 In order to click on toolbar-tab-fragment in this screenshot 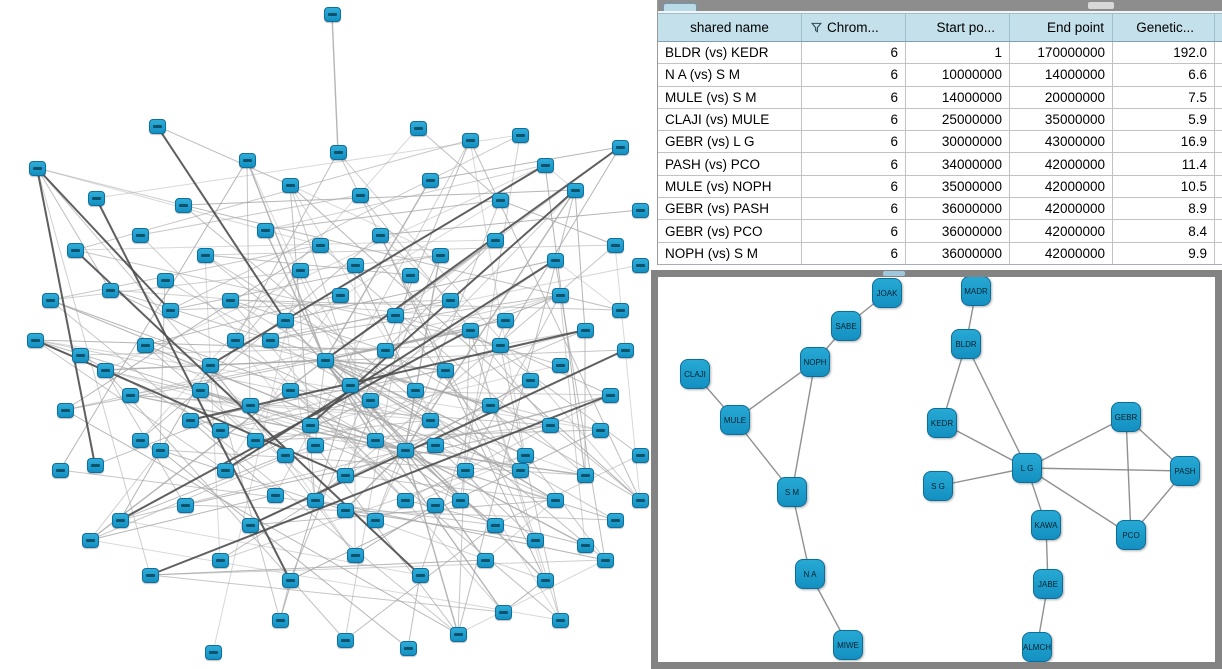, I will do `click(680, 7)`.